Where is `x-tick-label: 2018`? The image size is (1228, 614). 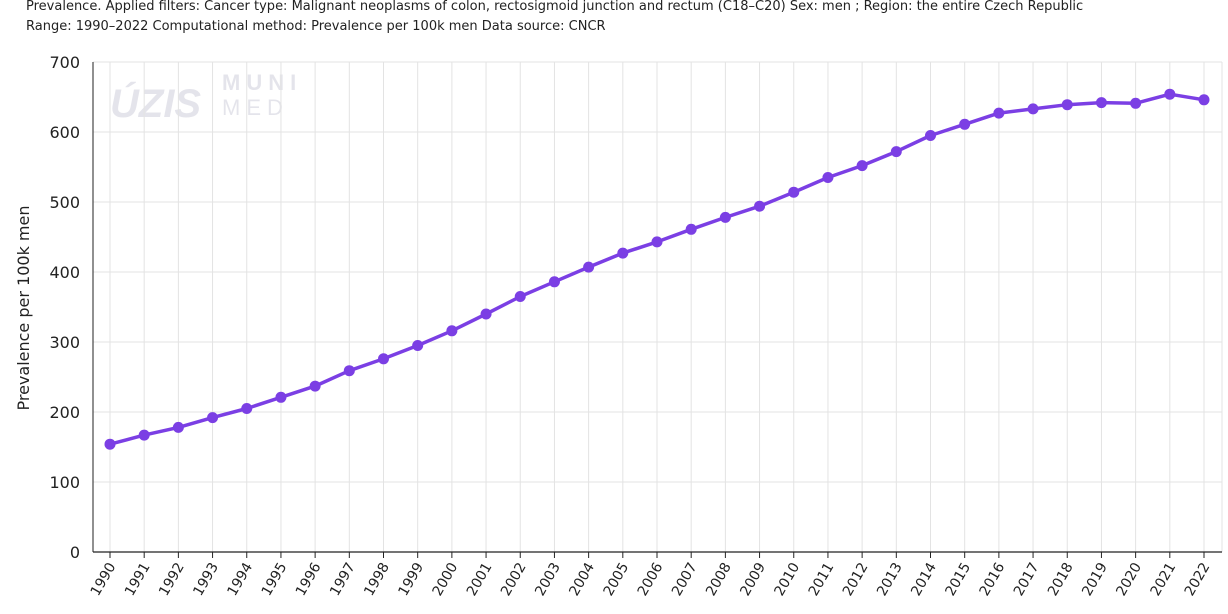 x-tick-label: 2018 is located at coordinates (1061, 579).